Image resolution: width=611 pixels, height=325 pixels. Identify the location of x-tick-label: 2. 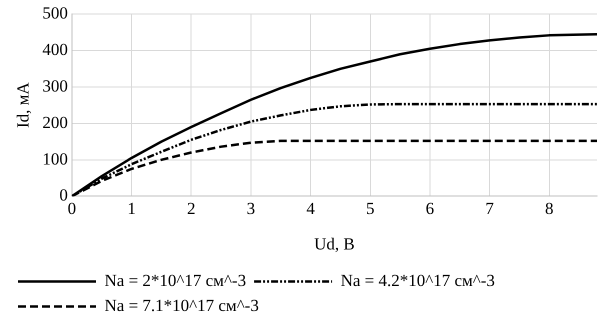
(191, 208).